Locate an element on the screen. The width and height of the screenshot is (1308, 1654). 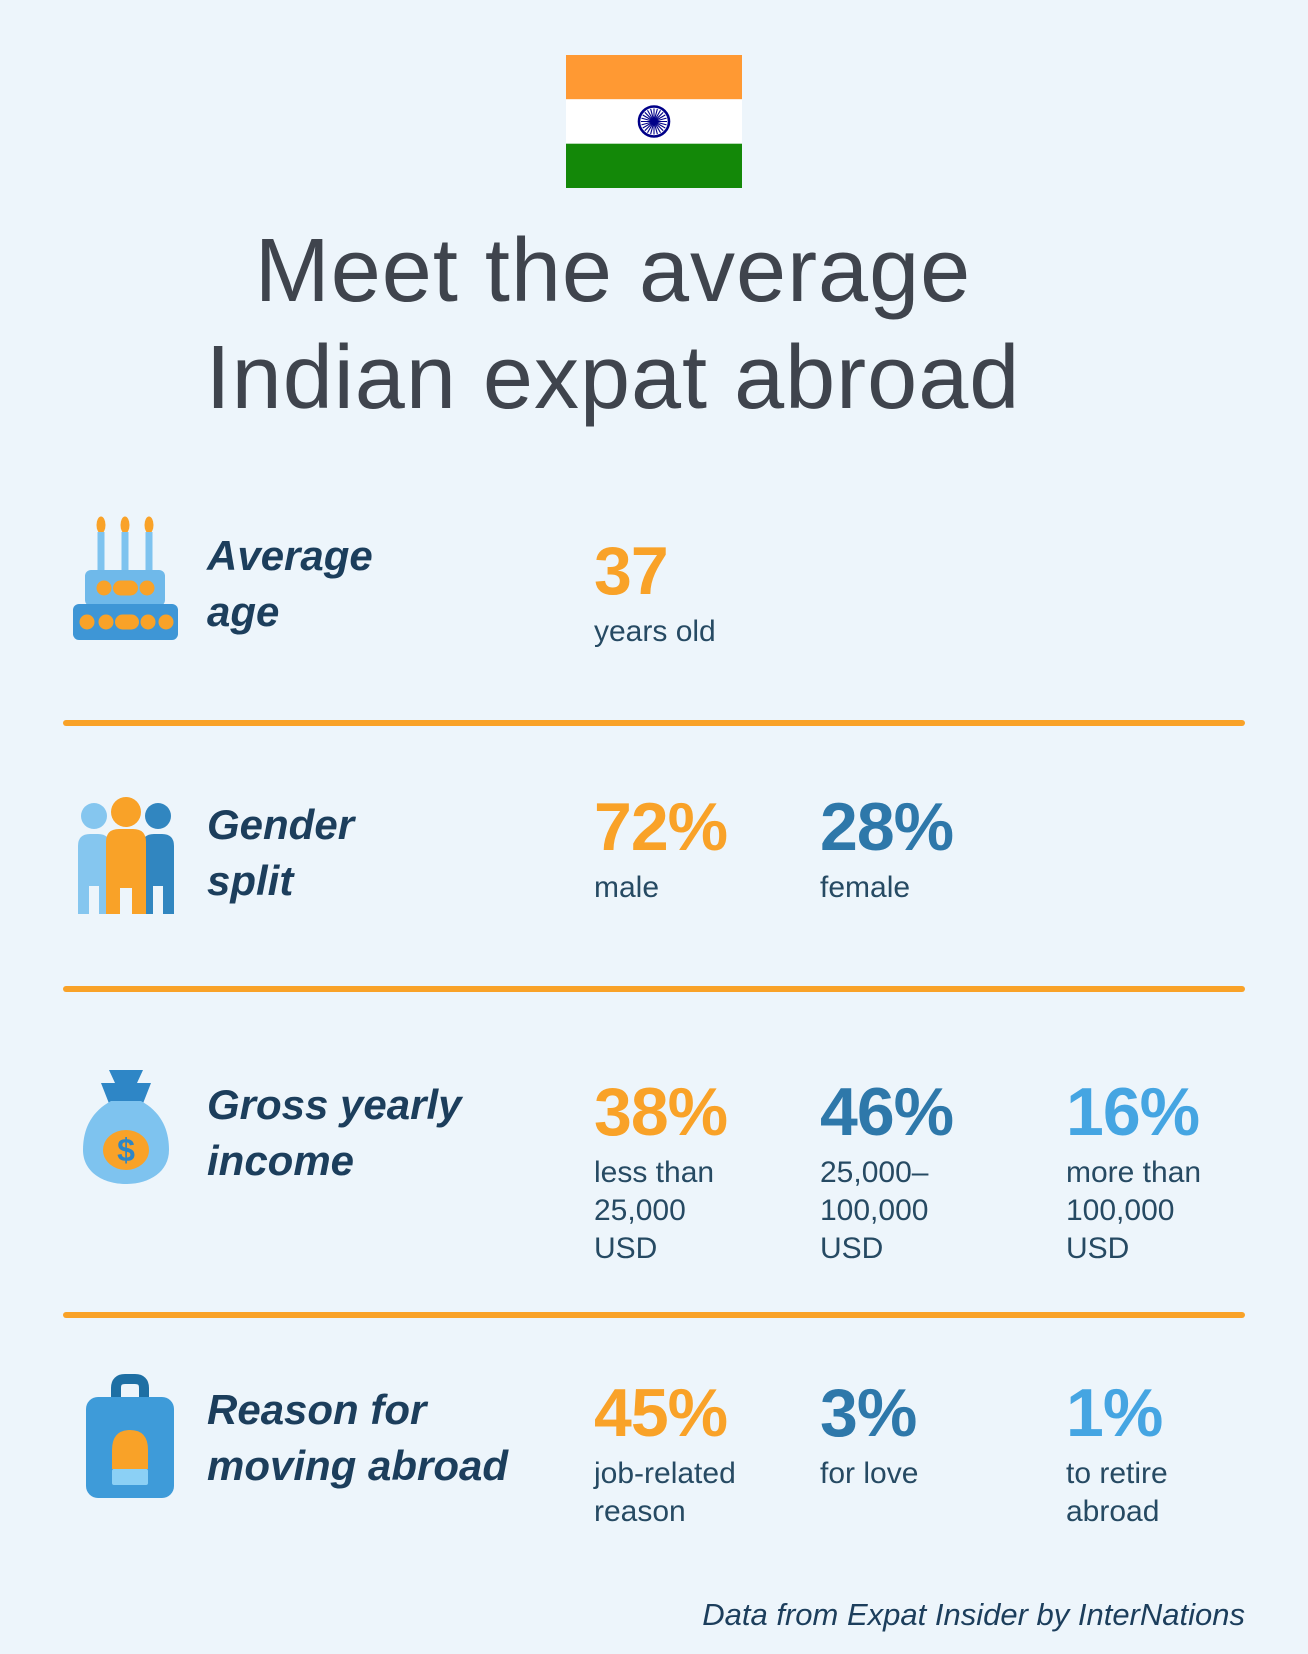
stat-caption-income-low: less than 25,000 USD is located at coordinates (654, 1210).